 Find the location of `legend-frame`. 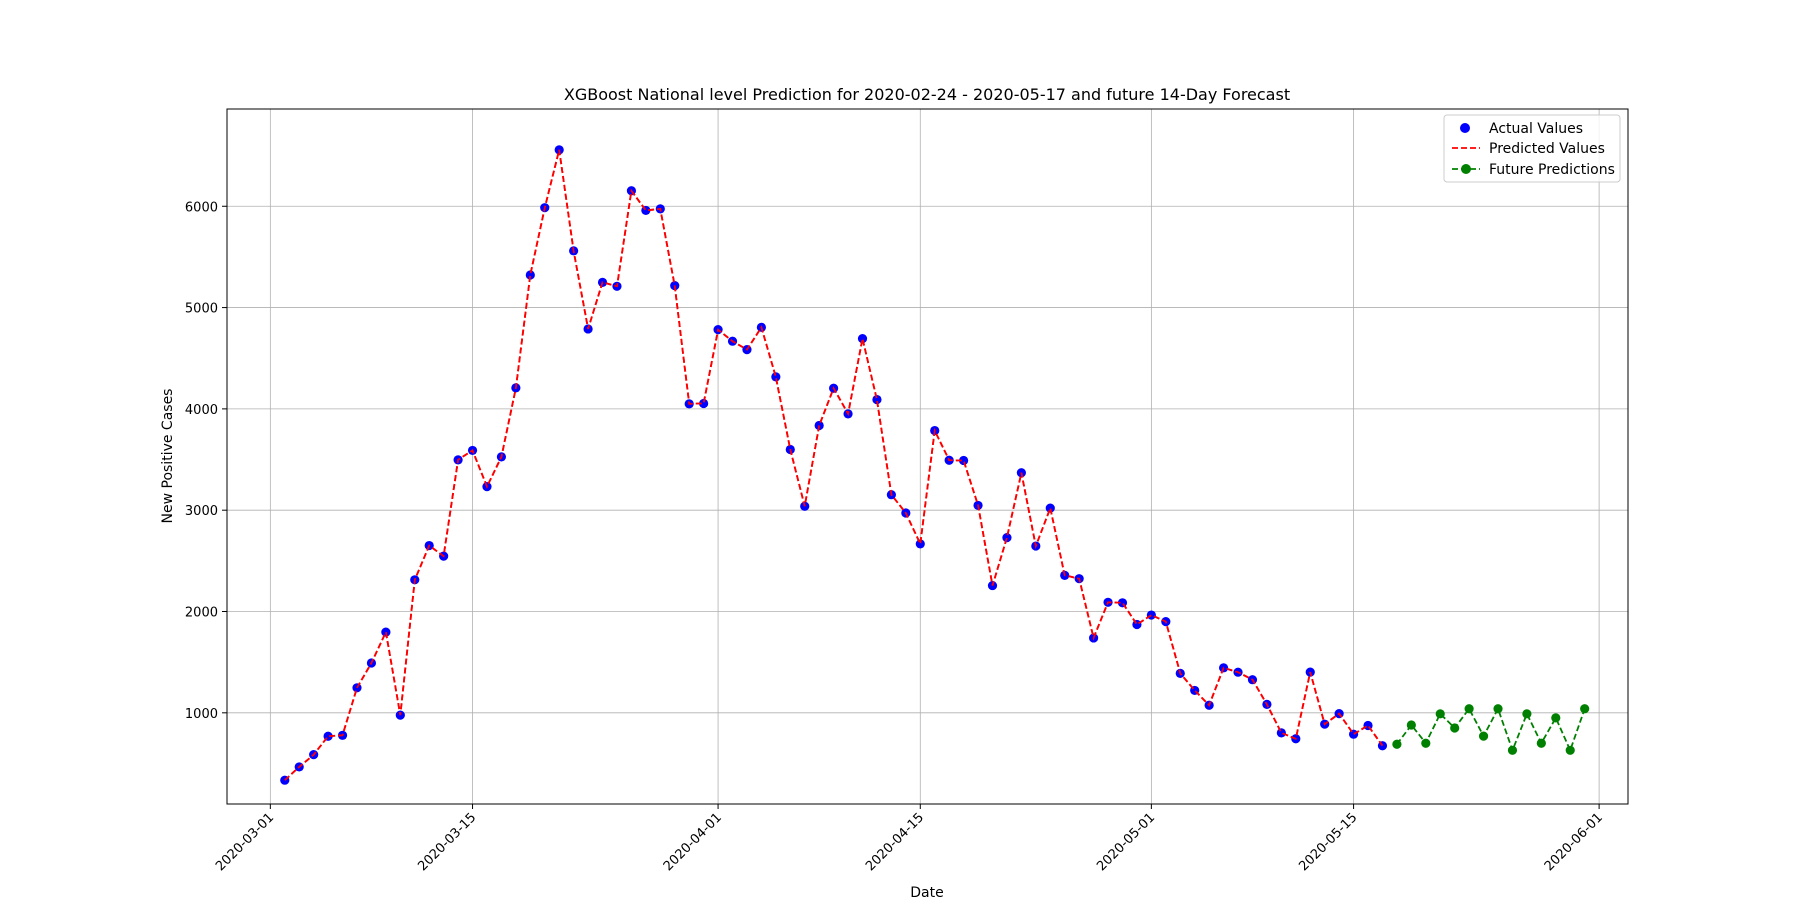

legend-frame is located at coordinates (1532, 148).